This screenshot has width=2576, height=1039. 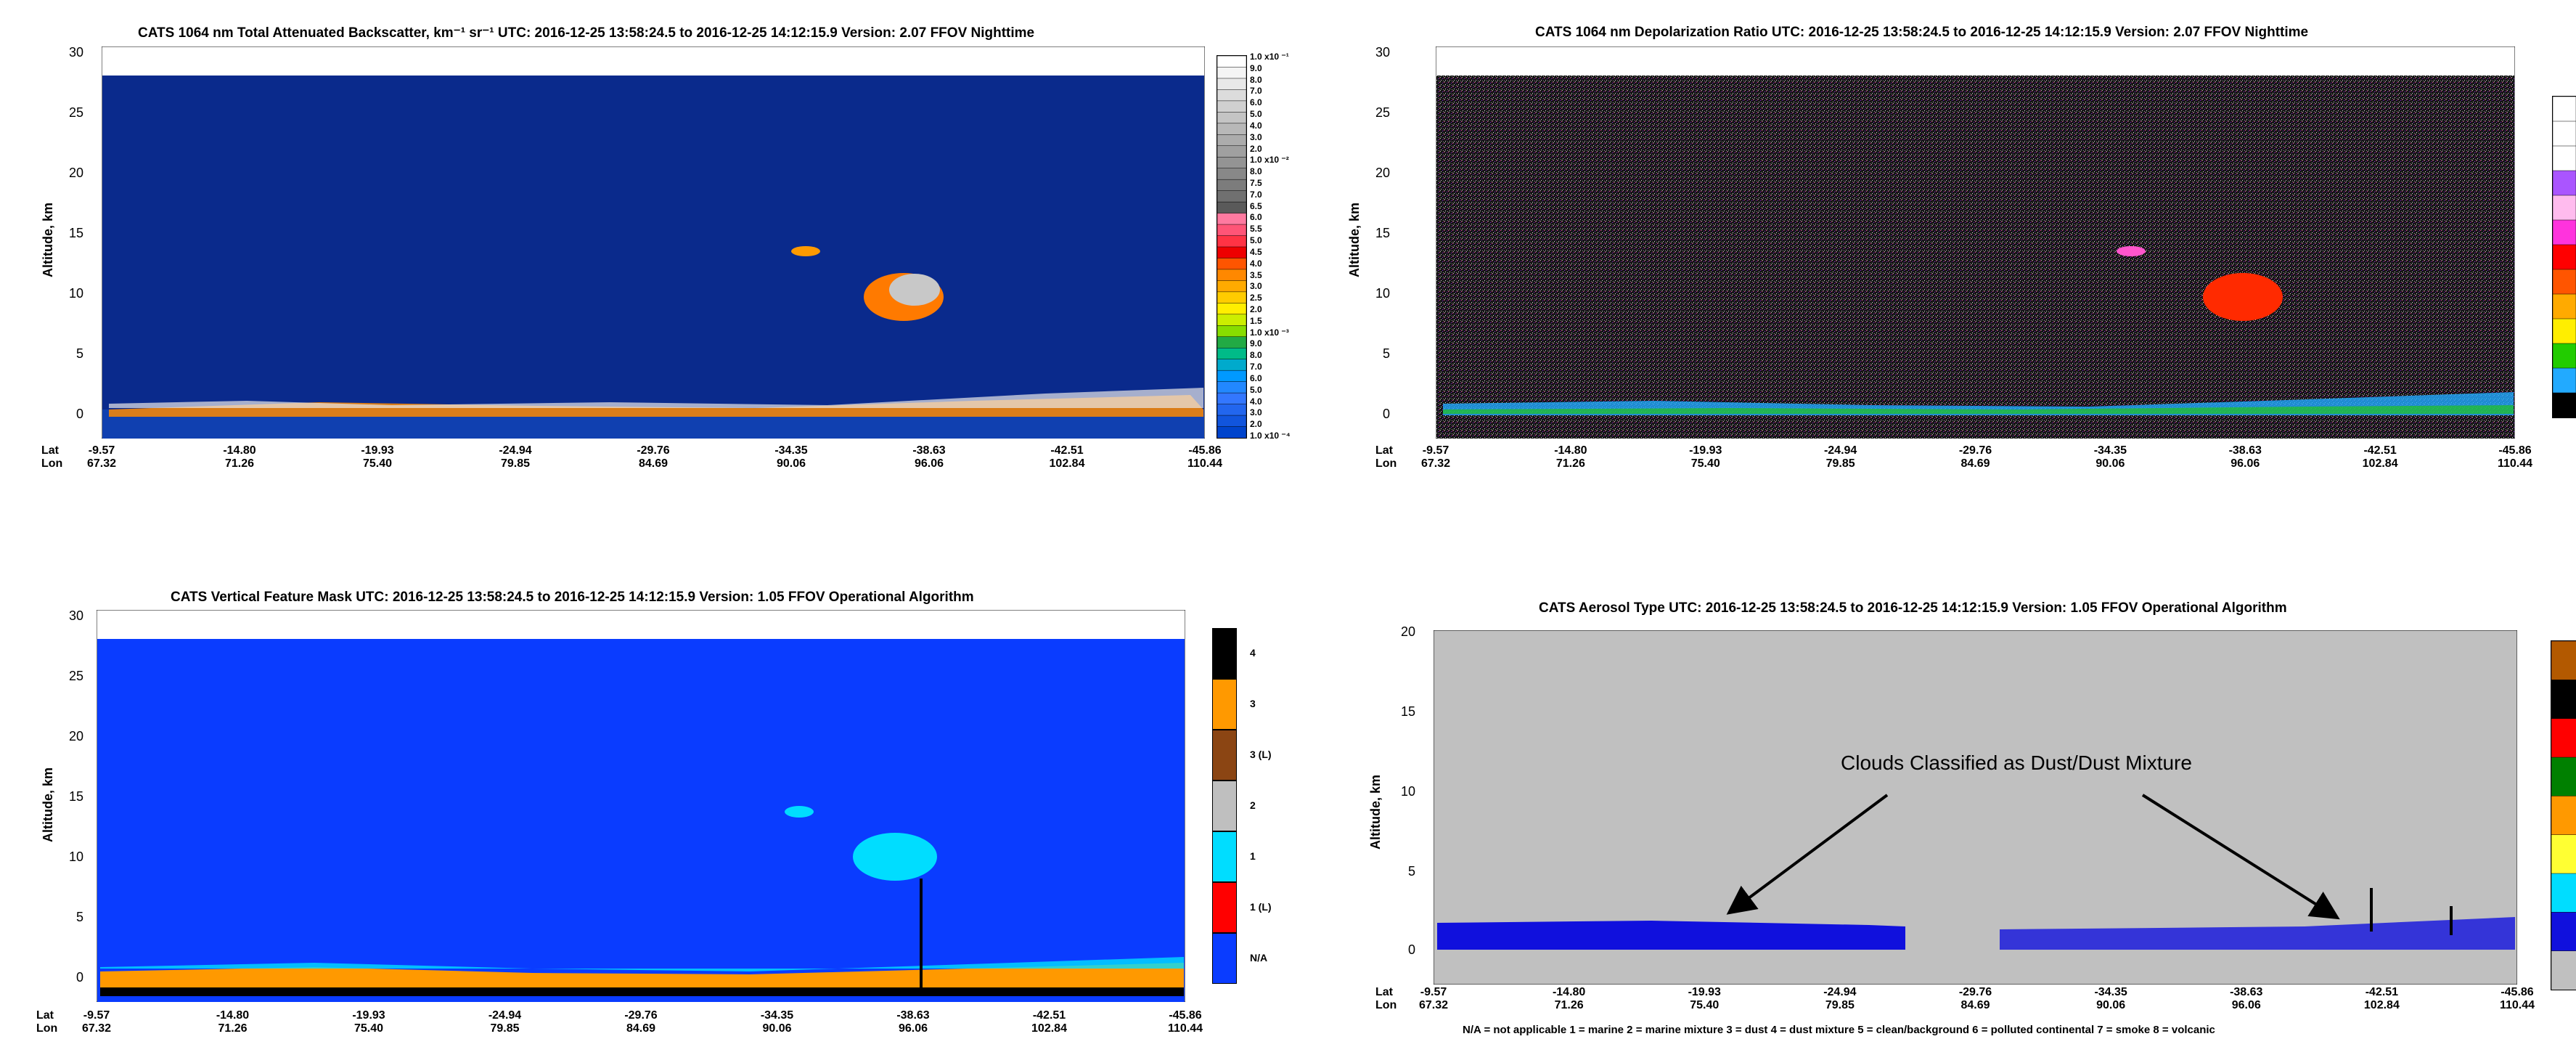 What do you see at coordinates (895, 857) in the screenshot?
I see `cloud-main` at bounding box center [895, 857].